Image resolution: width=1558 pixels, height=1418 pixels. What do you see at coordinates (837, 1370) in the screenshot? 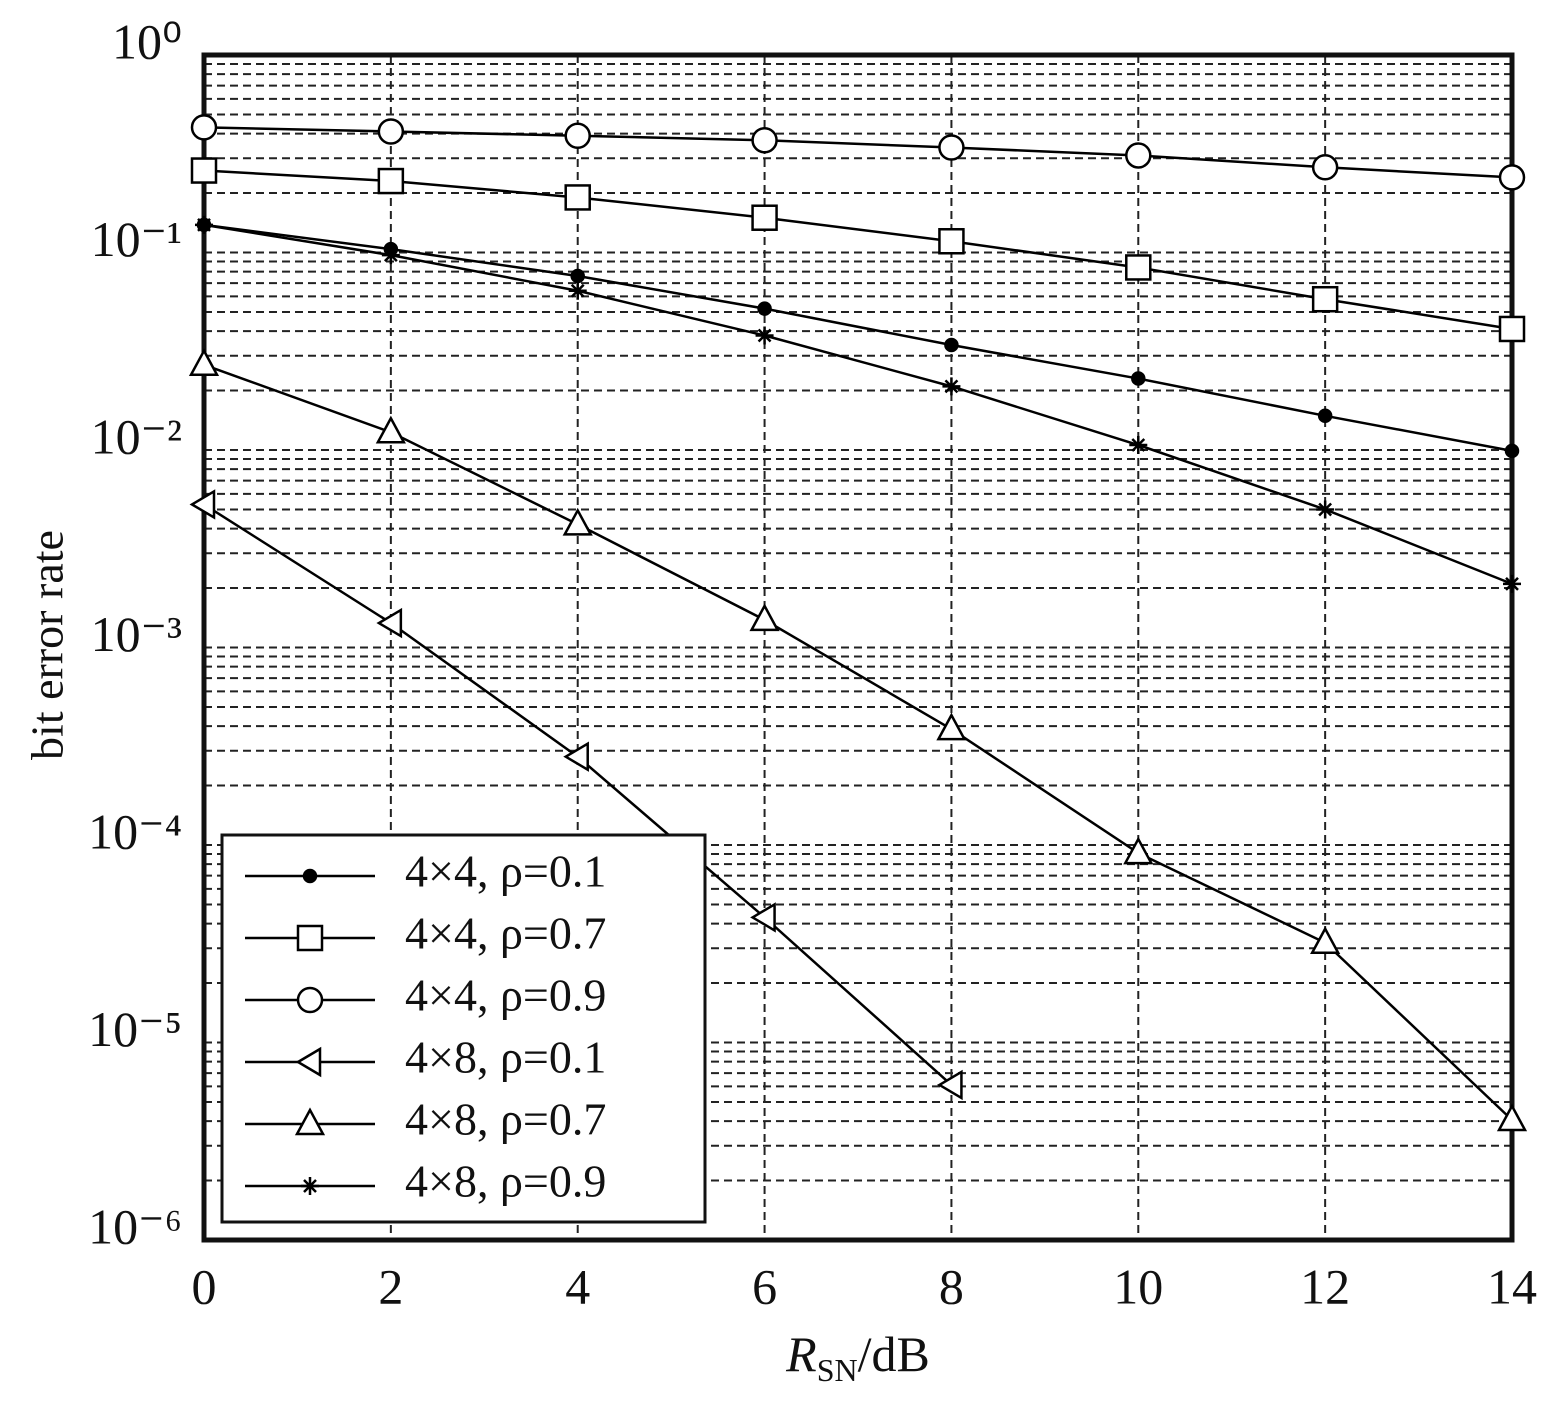
I see `x-axis-label-sub: SN` at bounding box center [837, 1370].